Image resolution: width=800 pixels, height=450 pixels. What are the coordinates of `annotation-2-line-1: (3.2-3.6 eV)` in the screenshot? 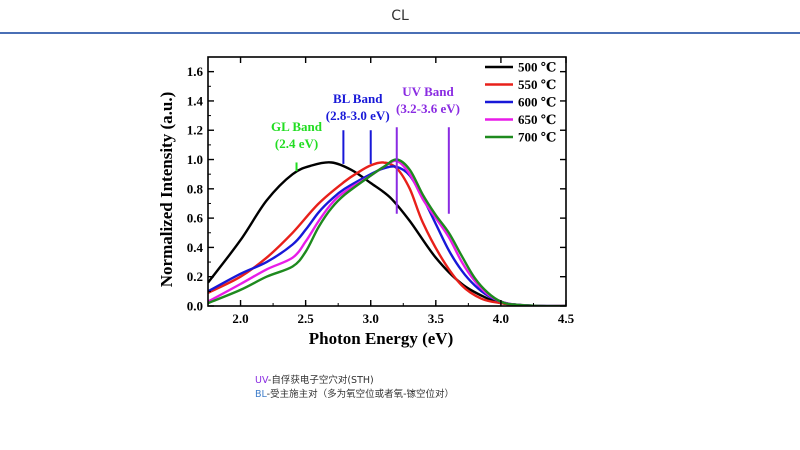 It's located at (428, 108).